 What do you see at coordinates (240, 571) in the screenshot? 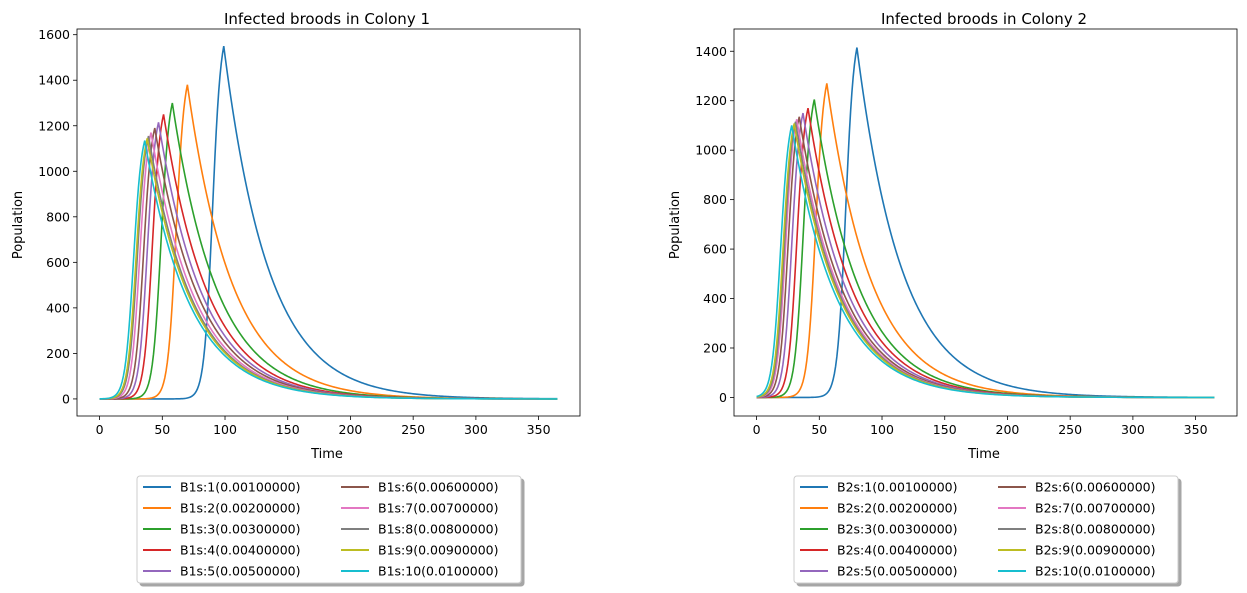
I see `legend-entry-label: B1s:5(0.00500000)` at bounding box center [240, 571].